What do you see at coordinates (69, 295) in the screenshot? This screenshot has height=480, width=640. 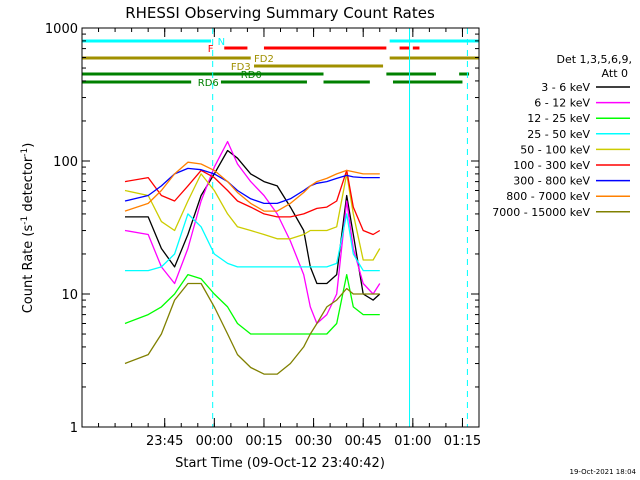 I see `y-tick-label: 10` at bounding box center [69, 295].